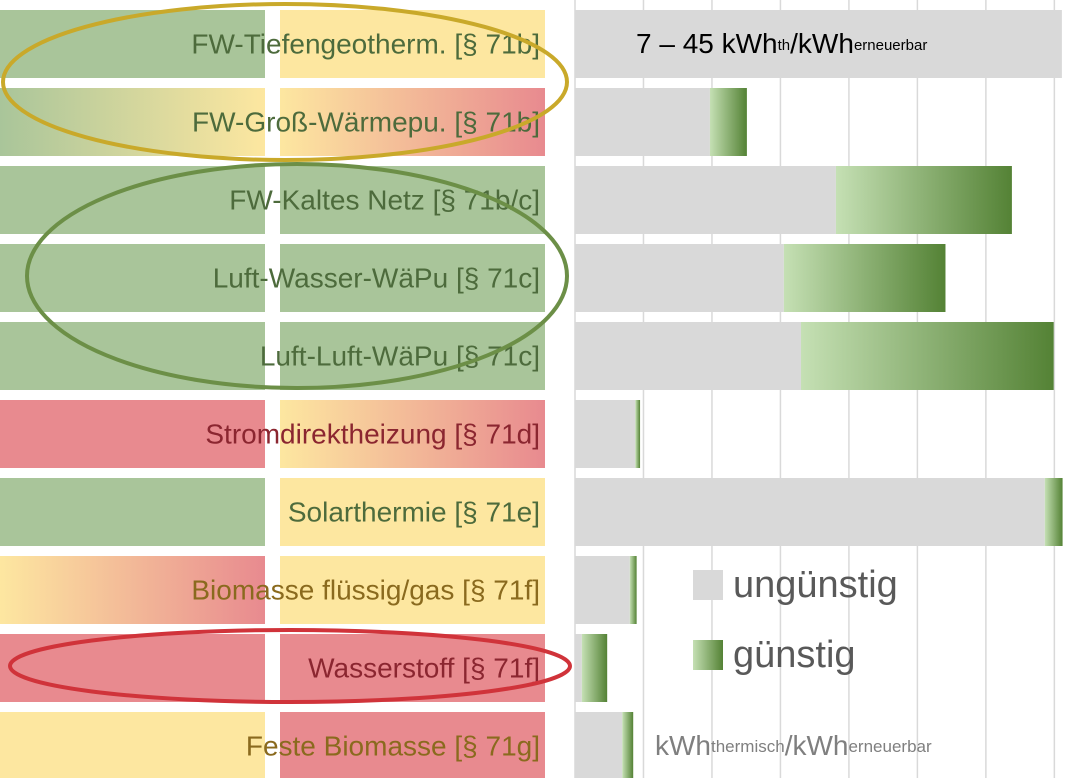 Image resolution: width=1066 pixels, height=778 pixels. I want to click on category-label: FW-Kaltes Netz [§ 71b/c], so click(384, 199).